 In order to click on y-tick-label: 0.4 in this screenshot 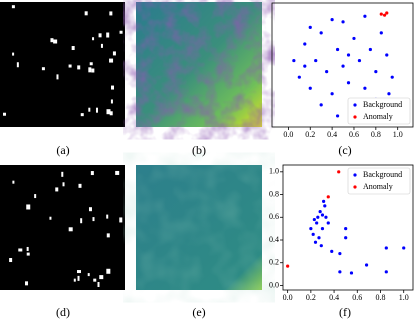, I will do `click(274, 239)`.